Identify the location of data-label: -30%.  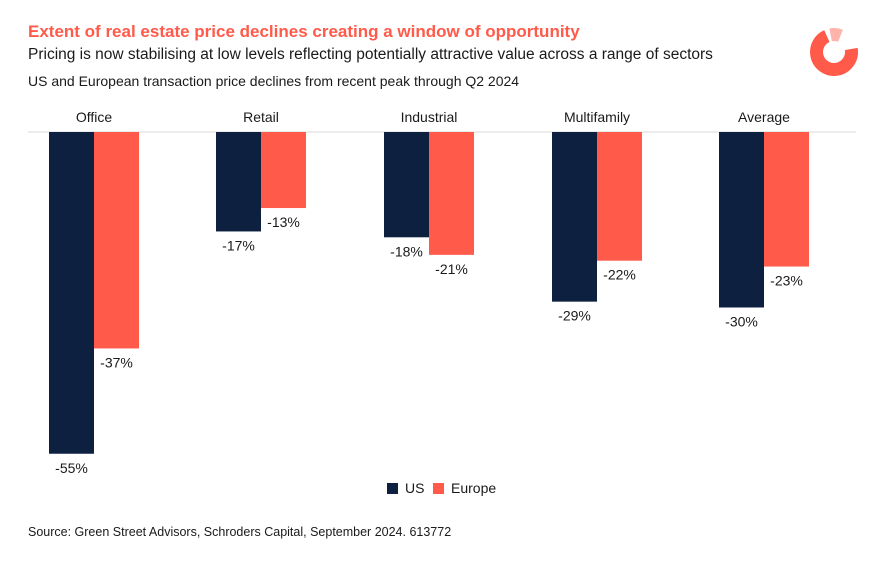
(741, 322).